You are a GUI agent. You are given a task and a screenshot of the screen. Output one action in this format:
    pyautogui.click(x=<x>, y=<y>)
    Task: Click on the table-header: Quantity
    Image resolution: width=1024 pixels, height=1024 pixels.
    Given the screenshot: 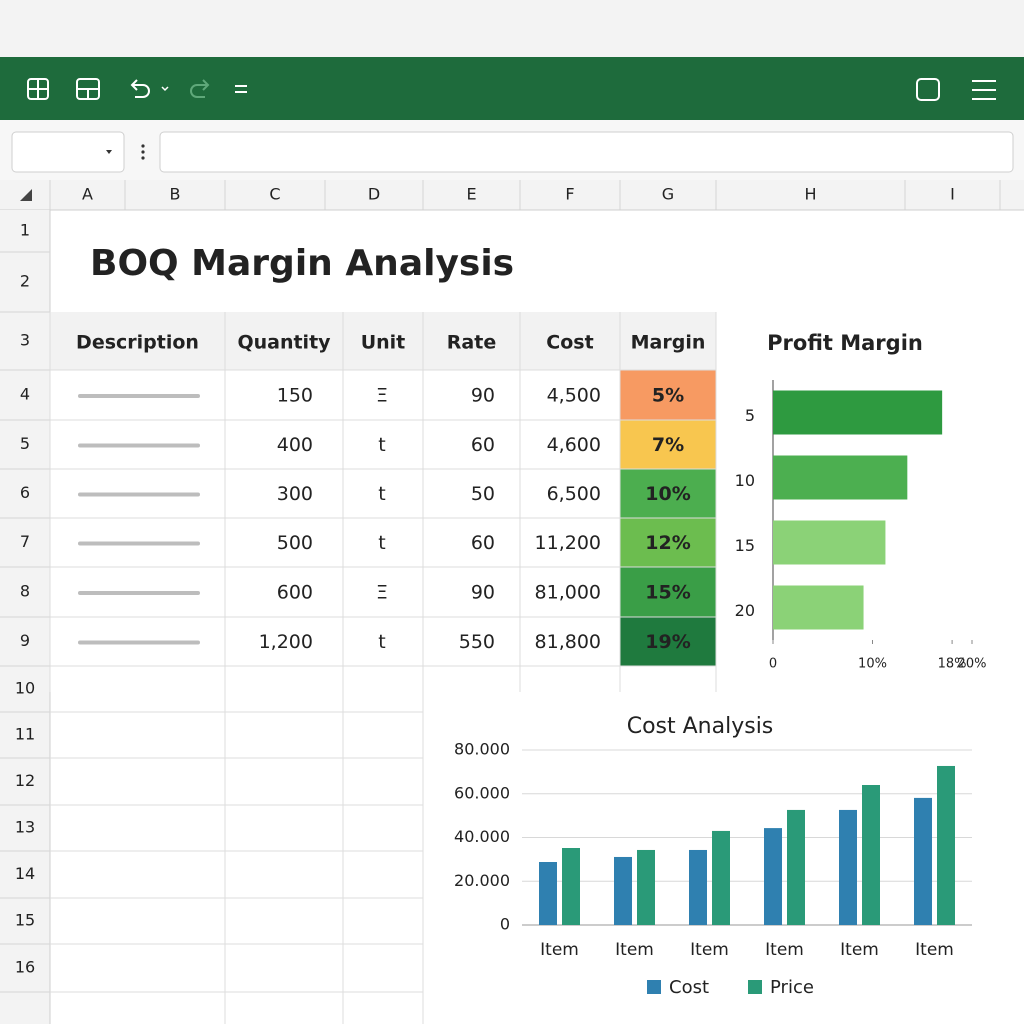 What is the action you would take?
    pyautogui.click(x=284, y=343)
    